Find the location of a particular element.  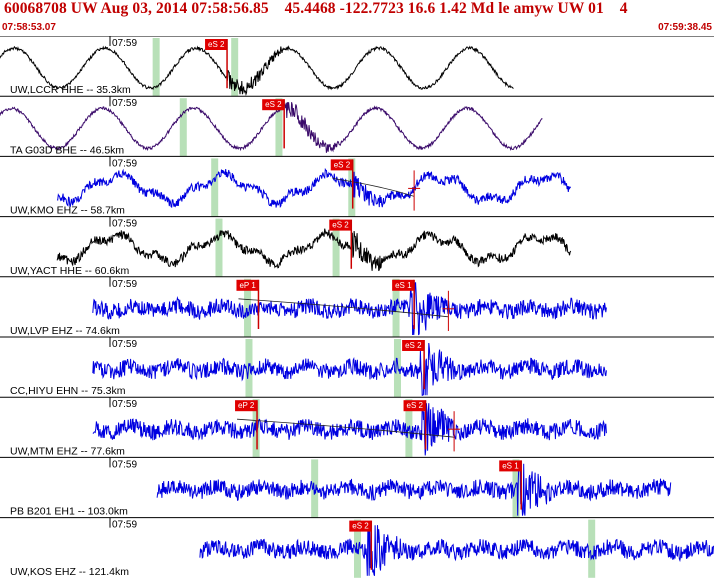

trace-panel: 07:59 eP 2 eS 2 UW,MTM EHZ -- 77.6km is located at coordinates (357, 427).